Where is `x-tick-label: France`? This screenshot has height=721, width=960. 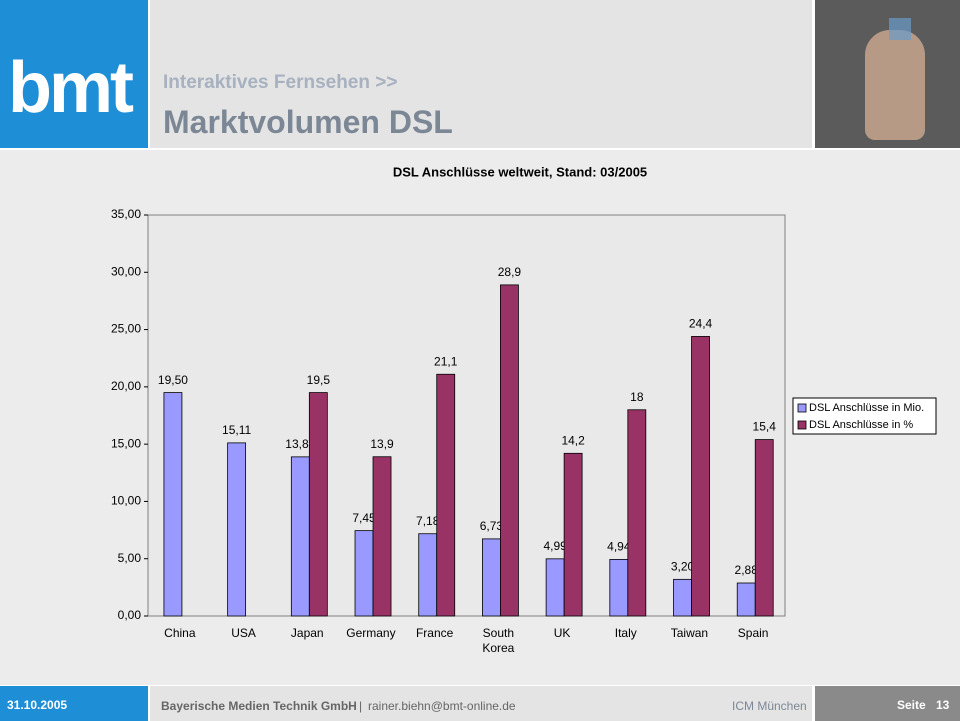
x-tick-label: France is located at coordinates (434, 633).